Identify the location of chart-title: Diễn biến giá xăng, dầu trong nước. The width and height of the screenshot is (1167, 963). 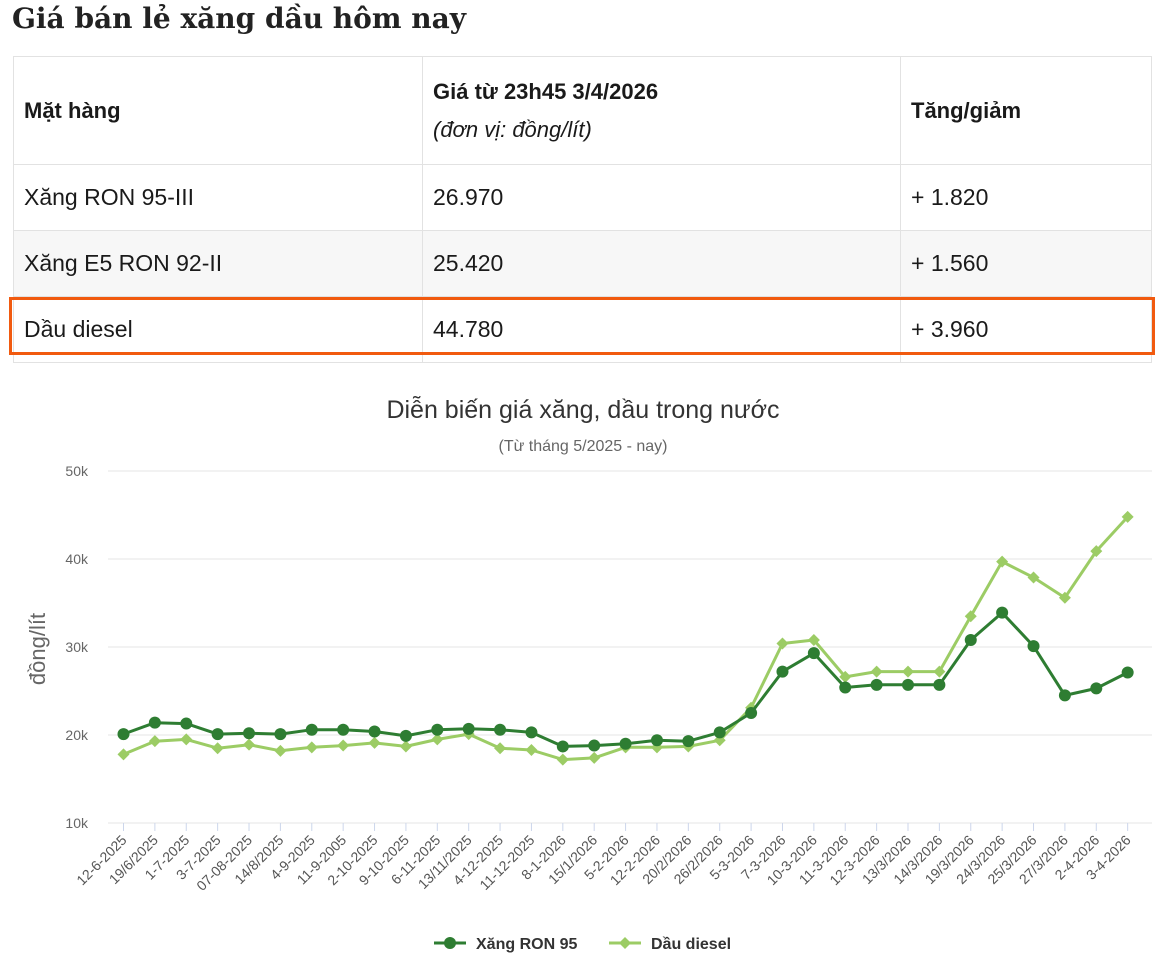
(582, 409).